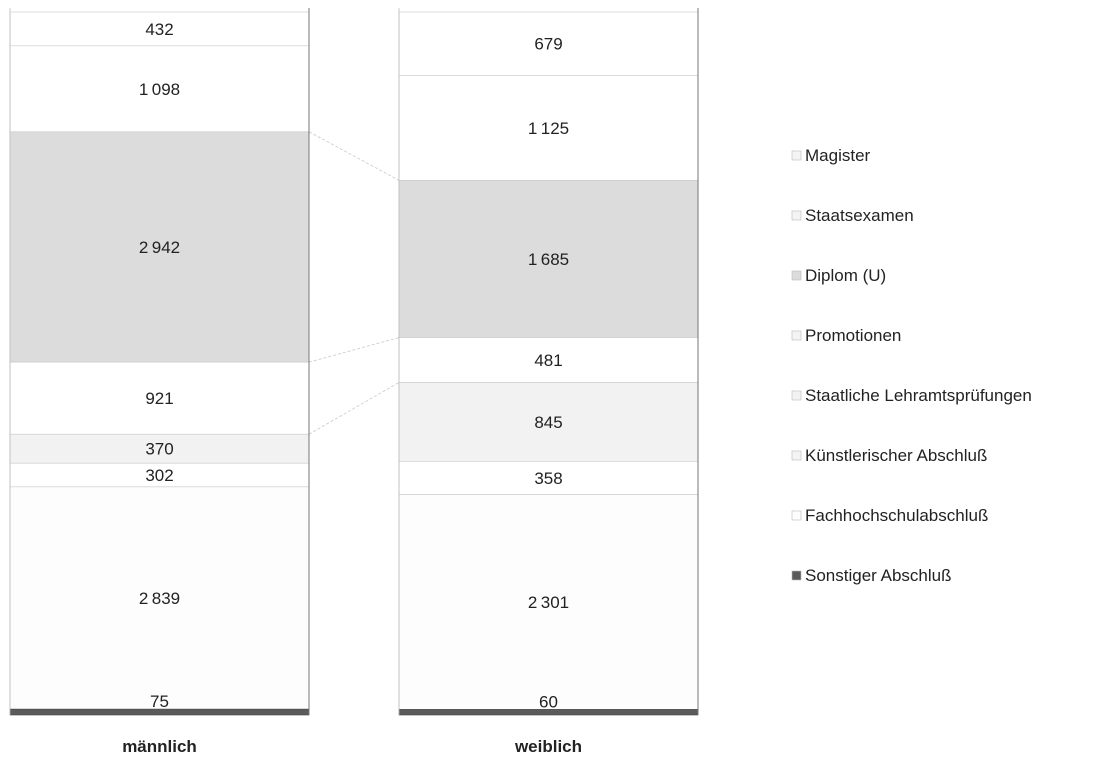  What do you see at coordinates (354, 283) in the screenshot?
I see `connector-lines` at bounding box center [354, 283].